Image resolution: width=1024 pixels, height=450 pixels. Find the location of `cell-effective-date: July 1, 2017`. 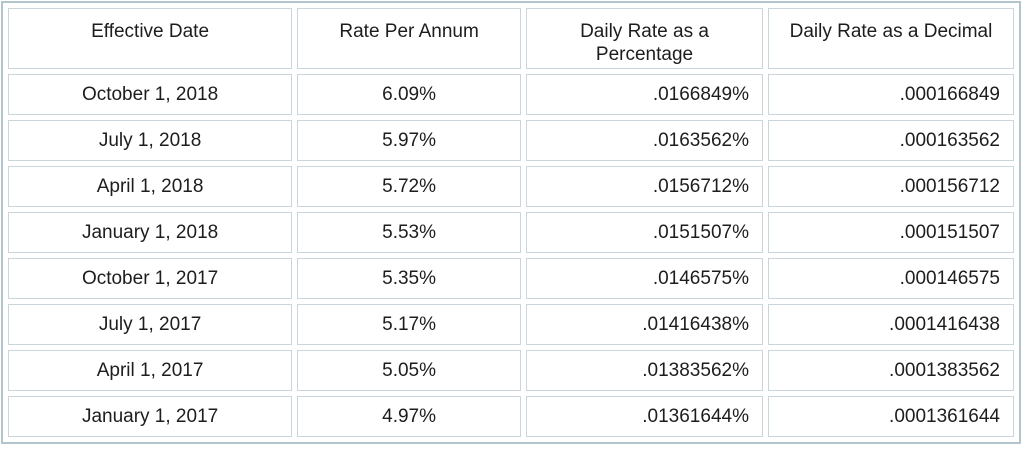

cell-effective-date: July 1, 2017 is located at coordinates (150, 324).